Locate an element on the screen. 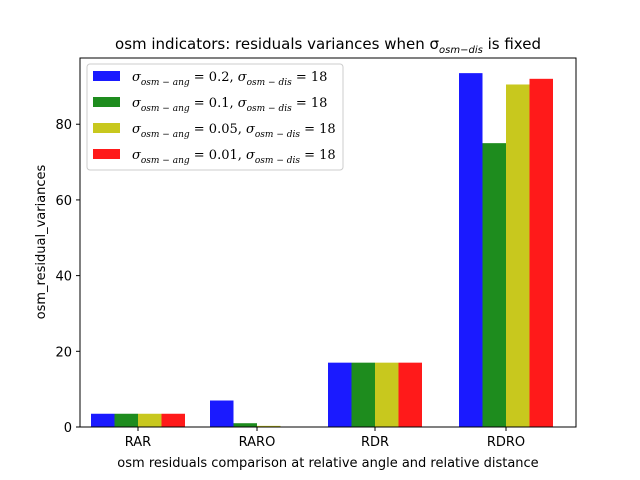 This screenshot has width=640, height=480. title-subscript: osm−dis is located at coordinates (461, 50).